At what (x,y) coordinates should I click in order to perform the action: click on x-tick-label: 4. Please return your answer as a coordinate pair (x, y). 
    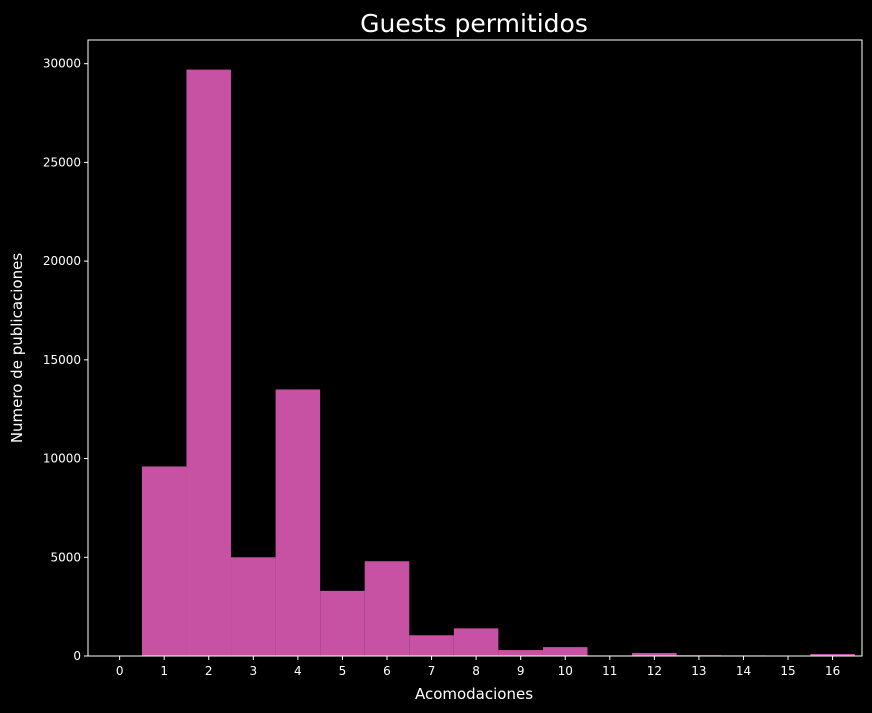
    Looking at the image, I should click on (298, 671).